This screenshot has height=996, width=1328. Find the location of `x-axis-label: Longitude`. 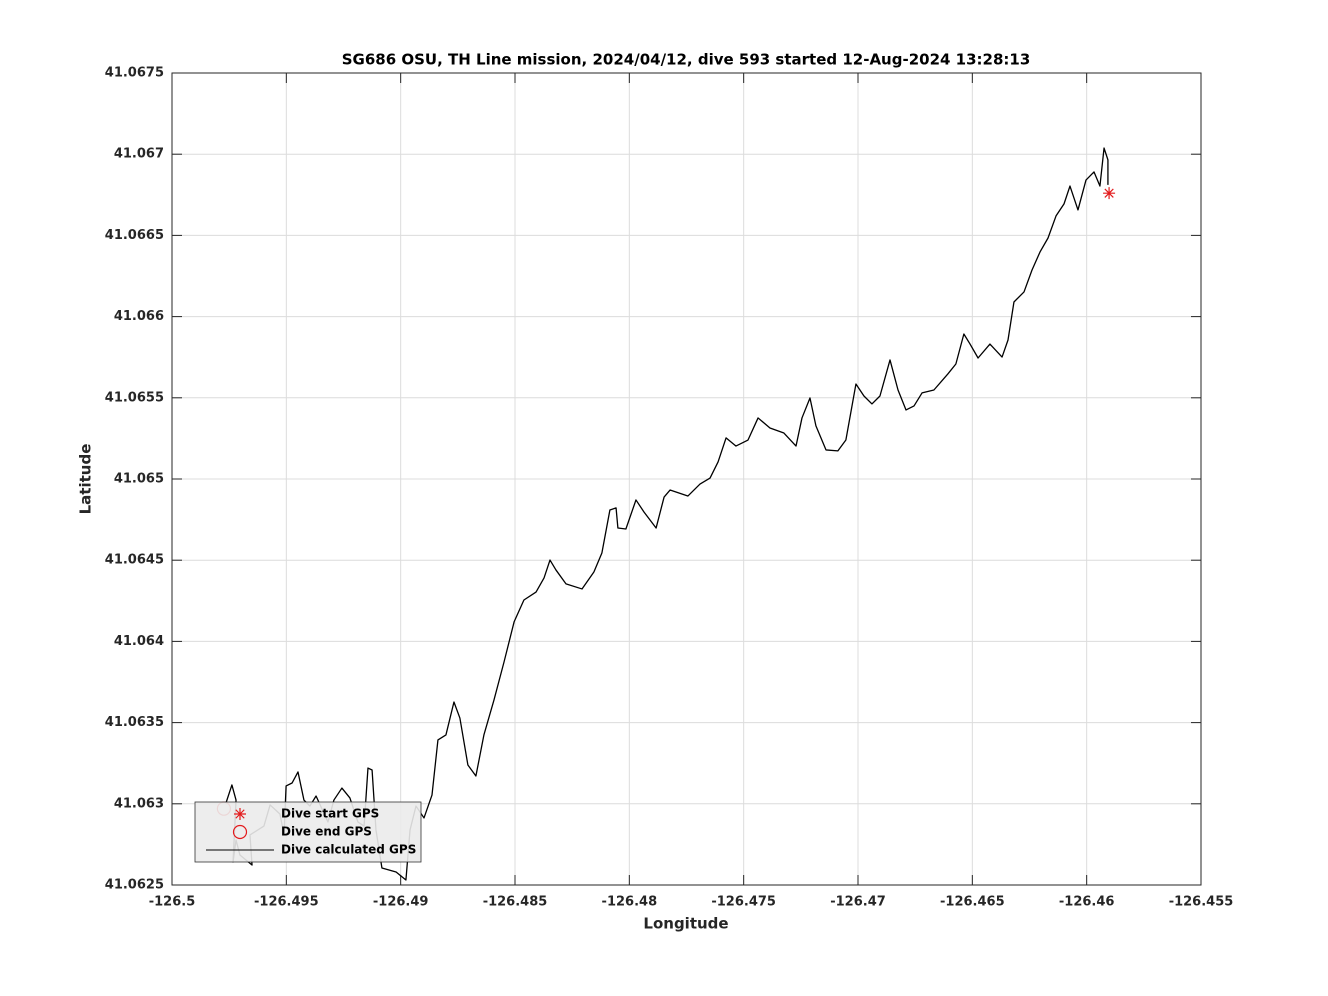

x-axis-label: Longitude is located at coordinates (685, 924).